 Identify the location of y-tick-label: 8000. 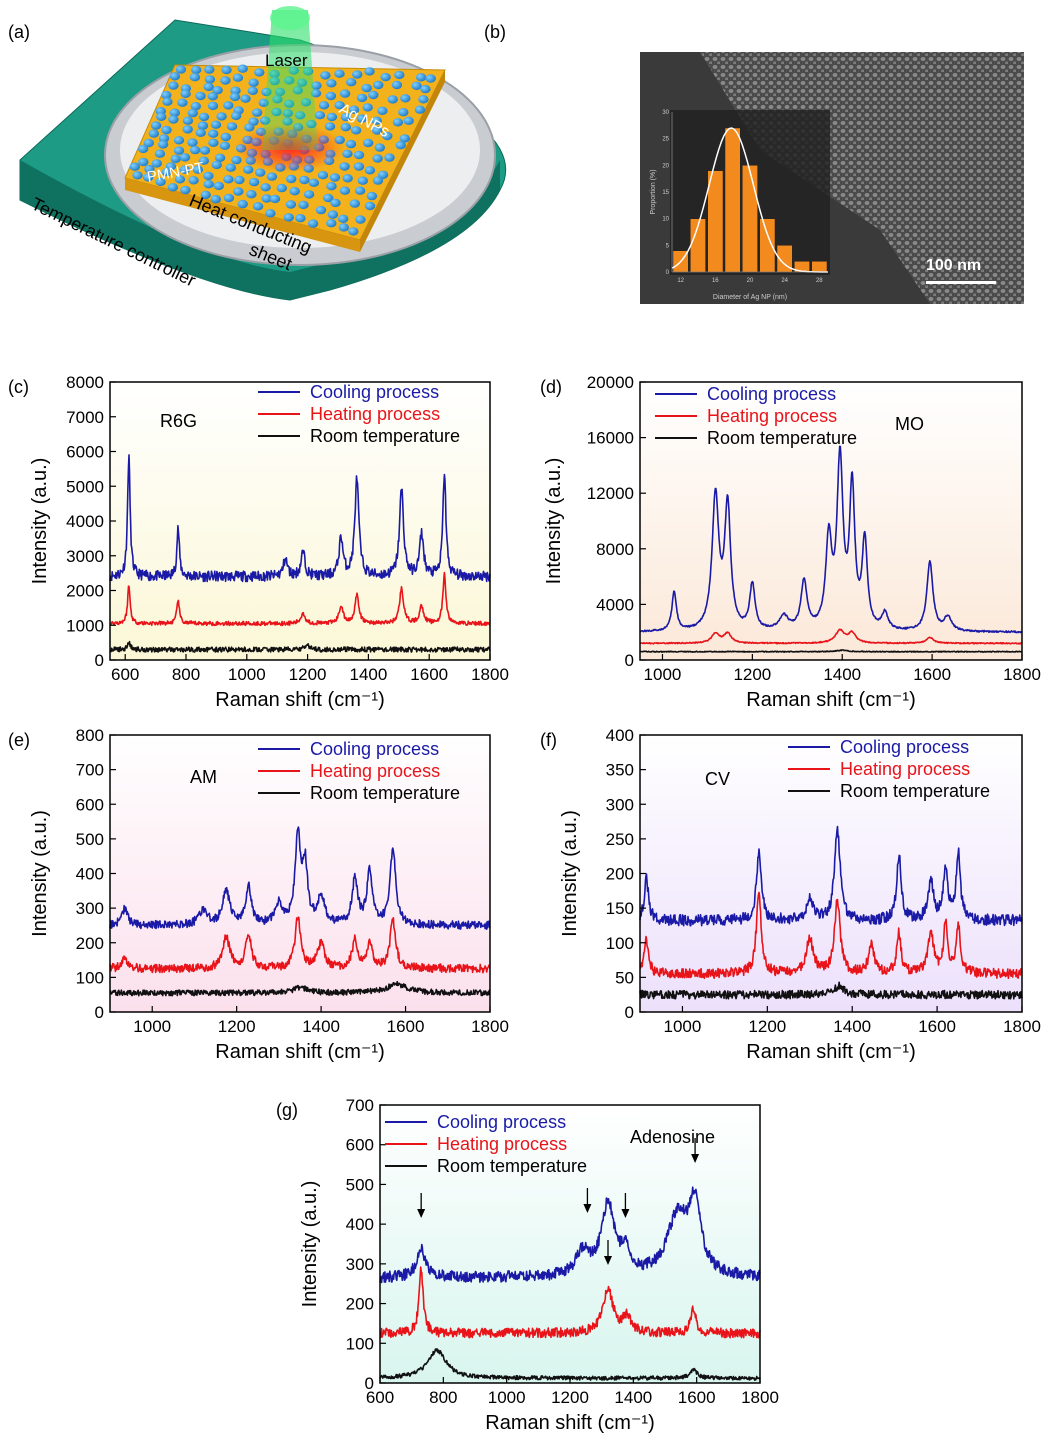
(615, 549).